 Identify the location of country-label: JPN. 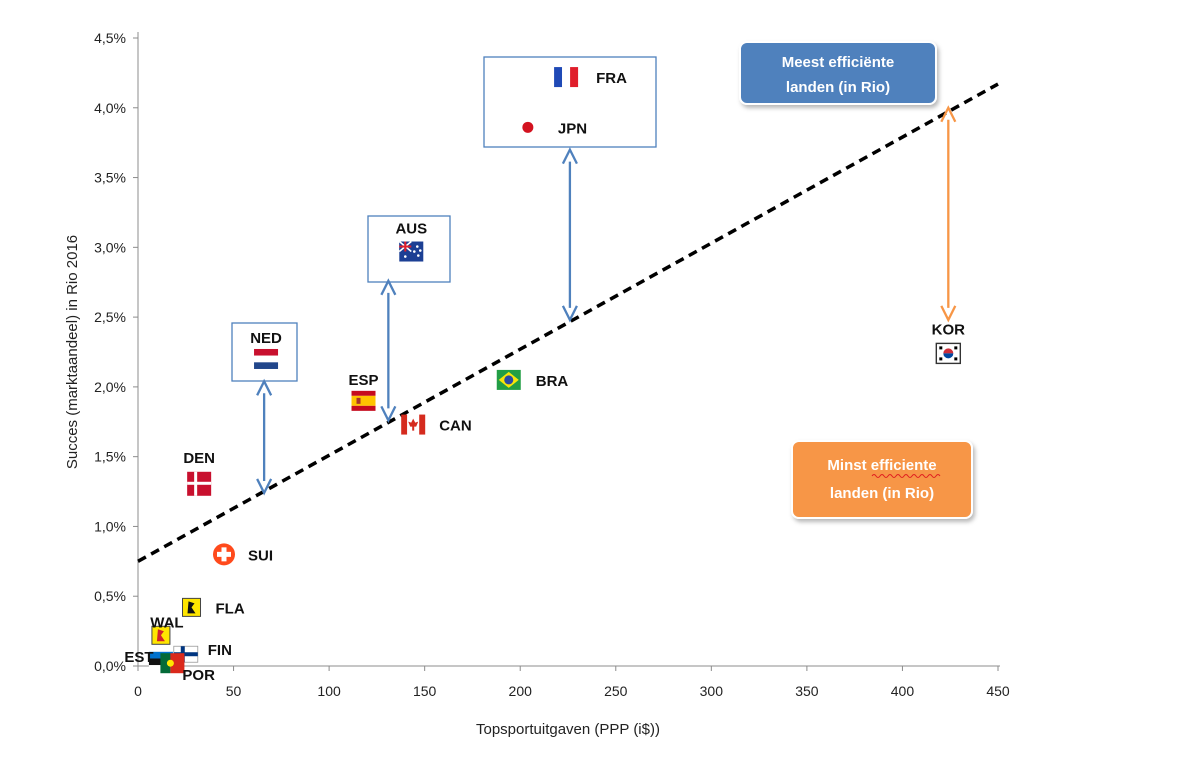
(572, 128).